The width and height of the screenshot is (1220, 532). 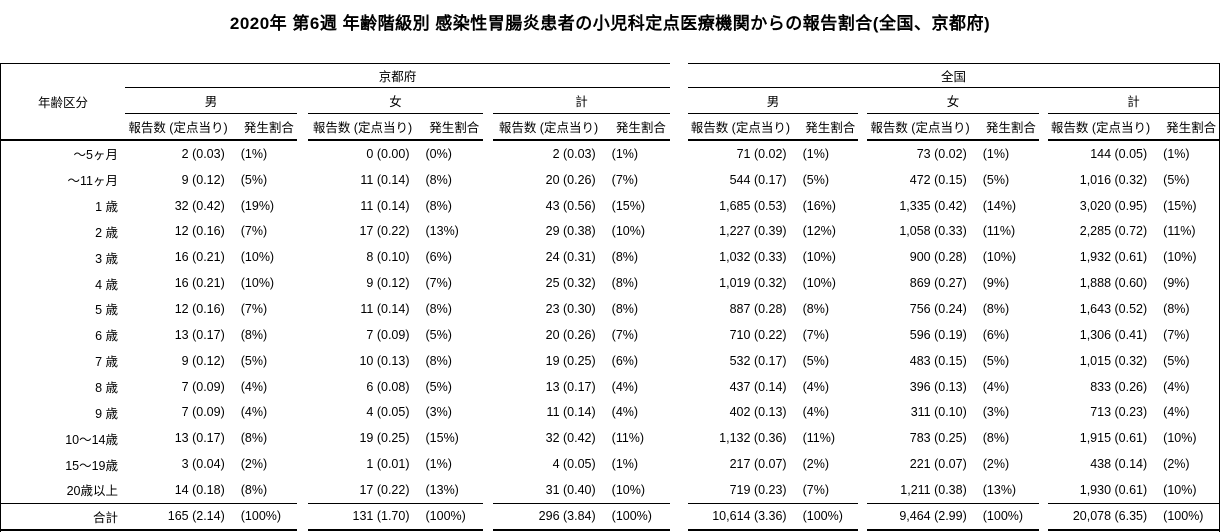 I want to click on report-count: 73 (0.02), so click(x=941, y=153).